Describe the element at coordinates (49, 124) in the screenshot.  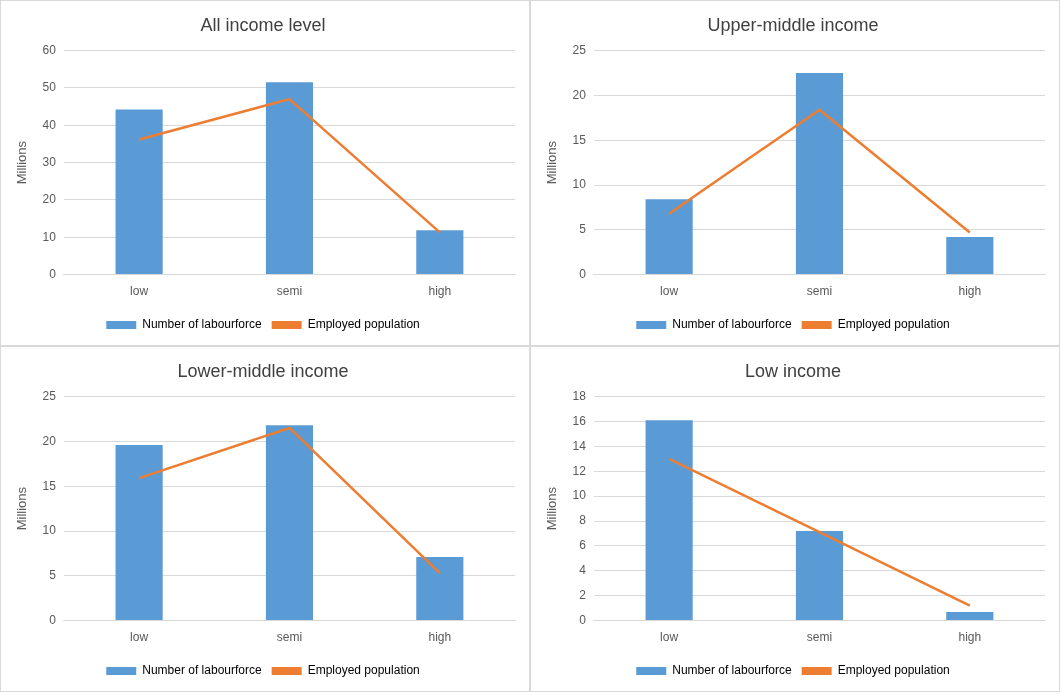
I see `y-tick-label: 40` at that location.